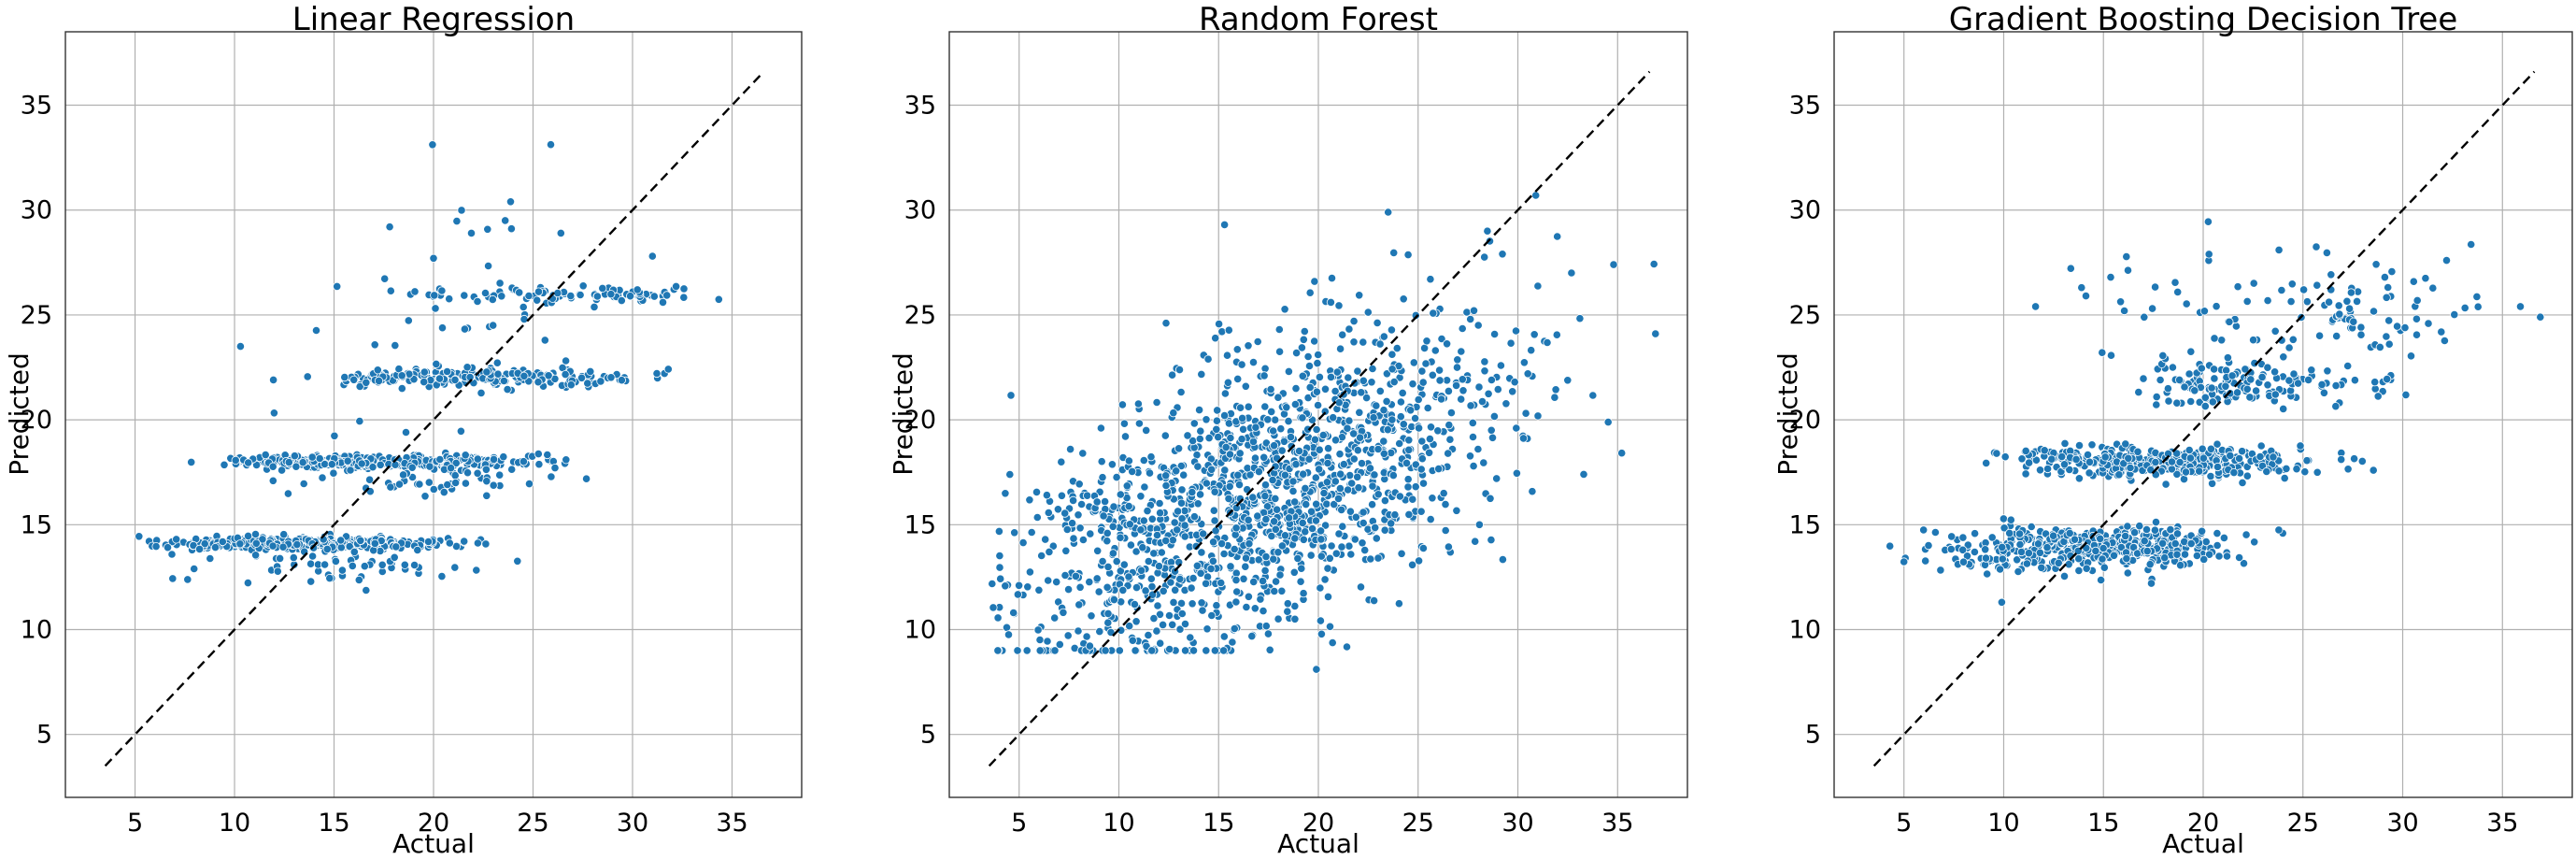  What do you see at coordinates (1418, 823) in the screenshot?
I see `x-tick-label: 25` at bounding box center [1418, 823].